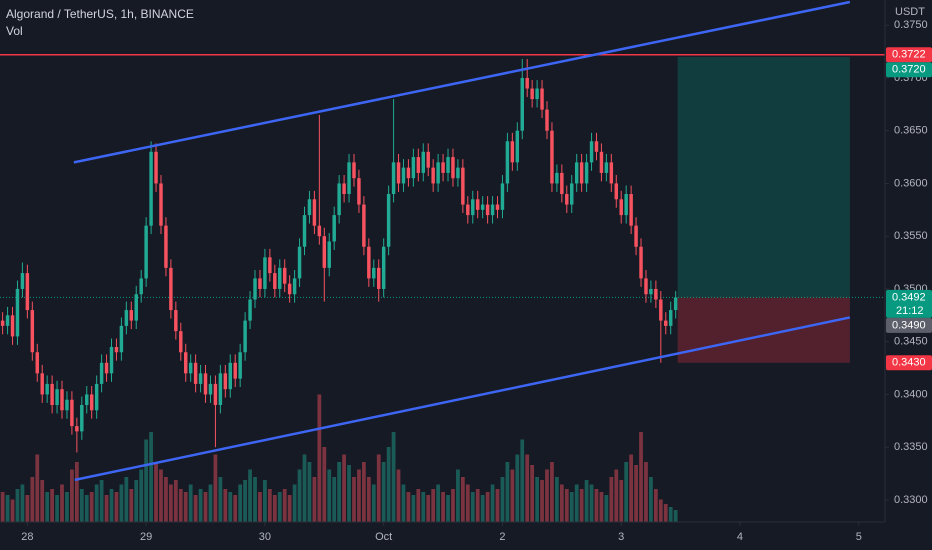  What do you see at coordinates (911, 342) in the screenshot?
I see `y-tick-label: 0.3450` at bounding box center [911, 342].